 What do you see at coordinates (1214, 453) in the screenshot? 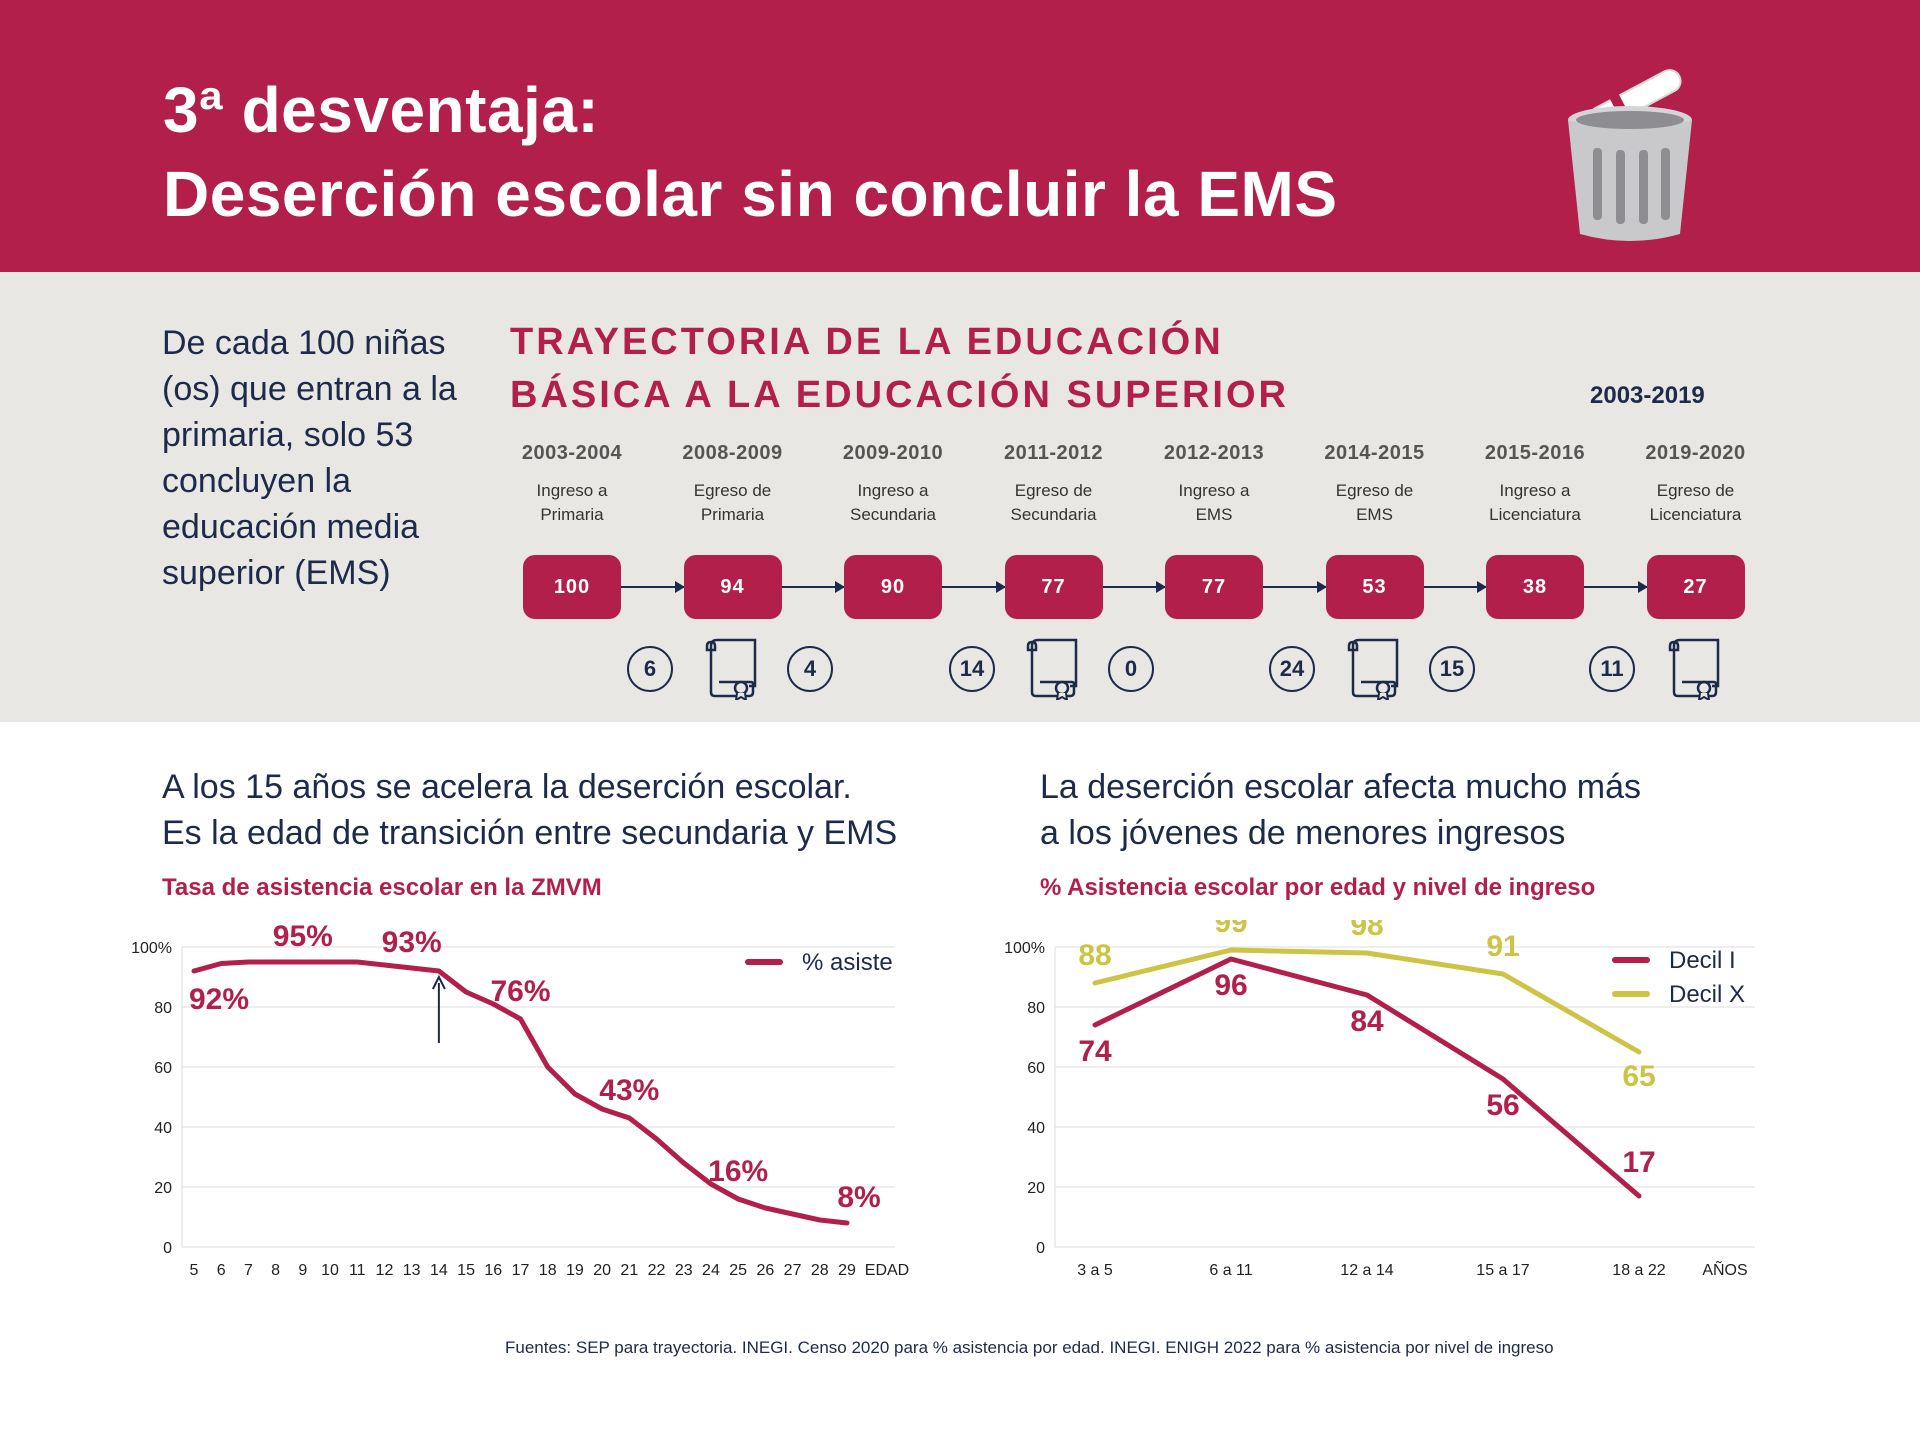
I see `stage-year: 2012-2013` at bounding box center [1214, 453].